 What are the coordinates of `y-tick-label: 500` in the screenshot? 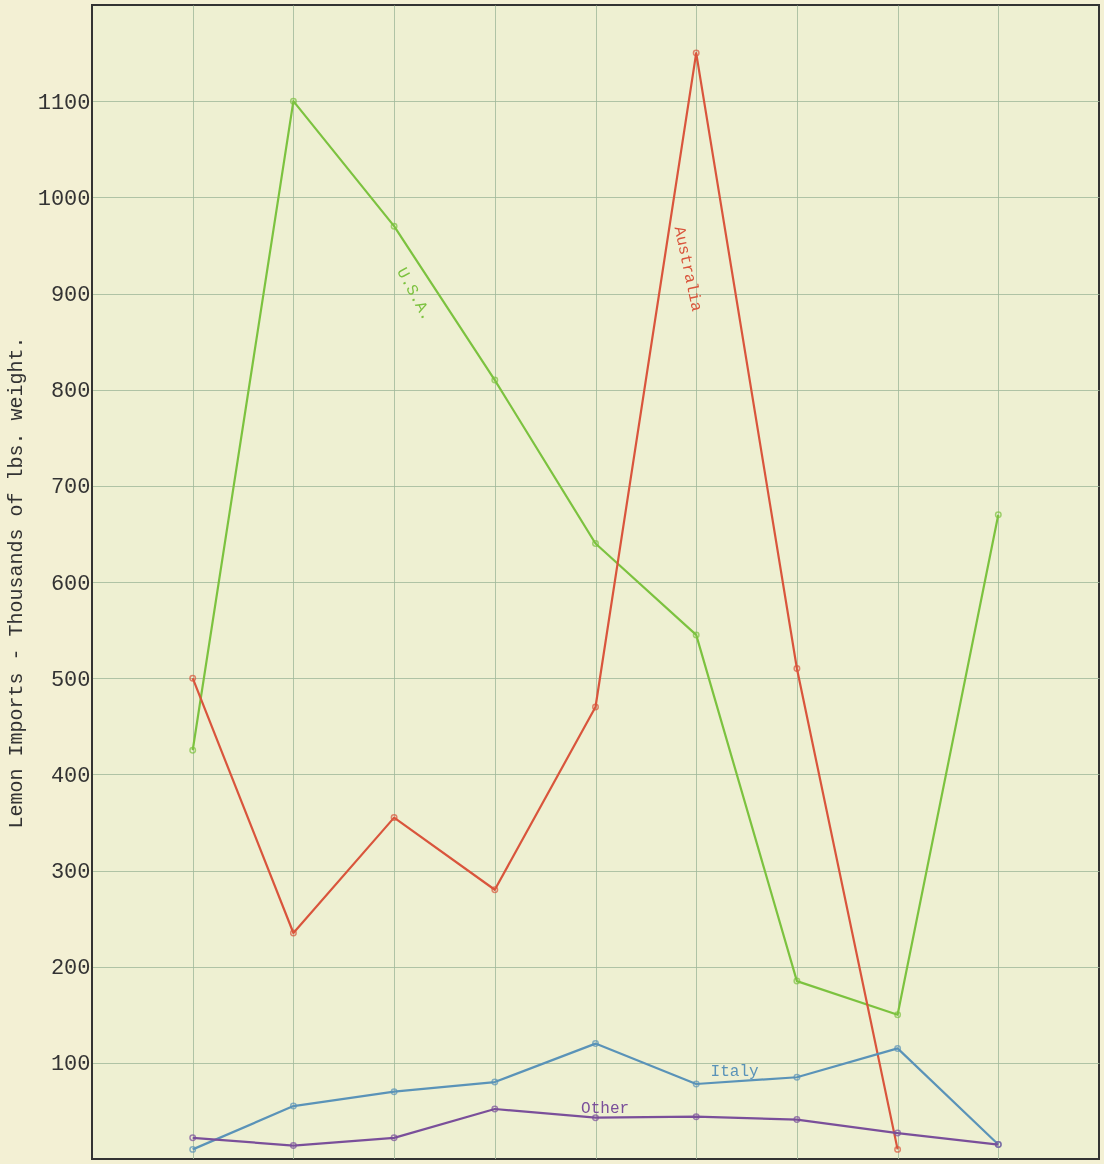 It's located at (70, 680).